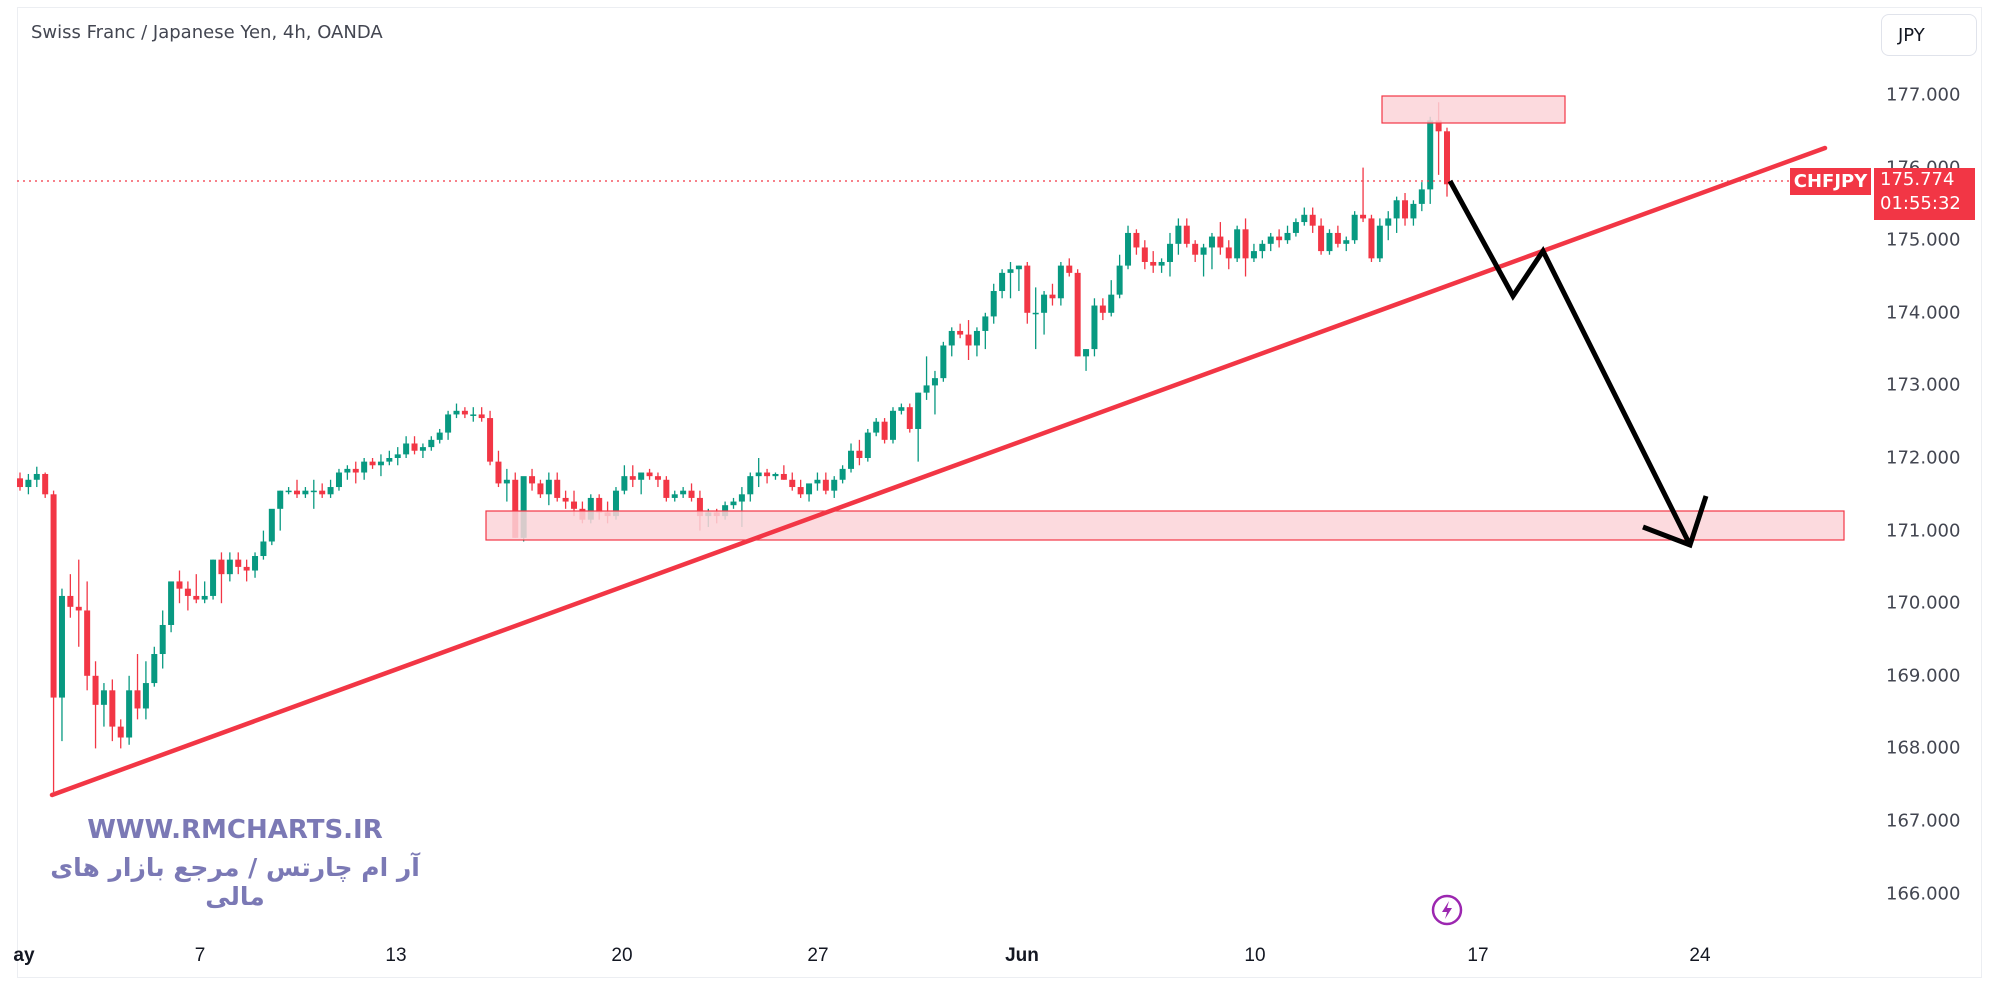  What do you see at coordinates (1923, 385) in the screenshot?
I see `price-tick: 173.000` at bounding box center [1923, 385].